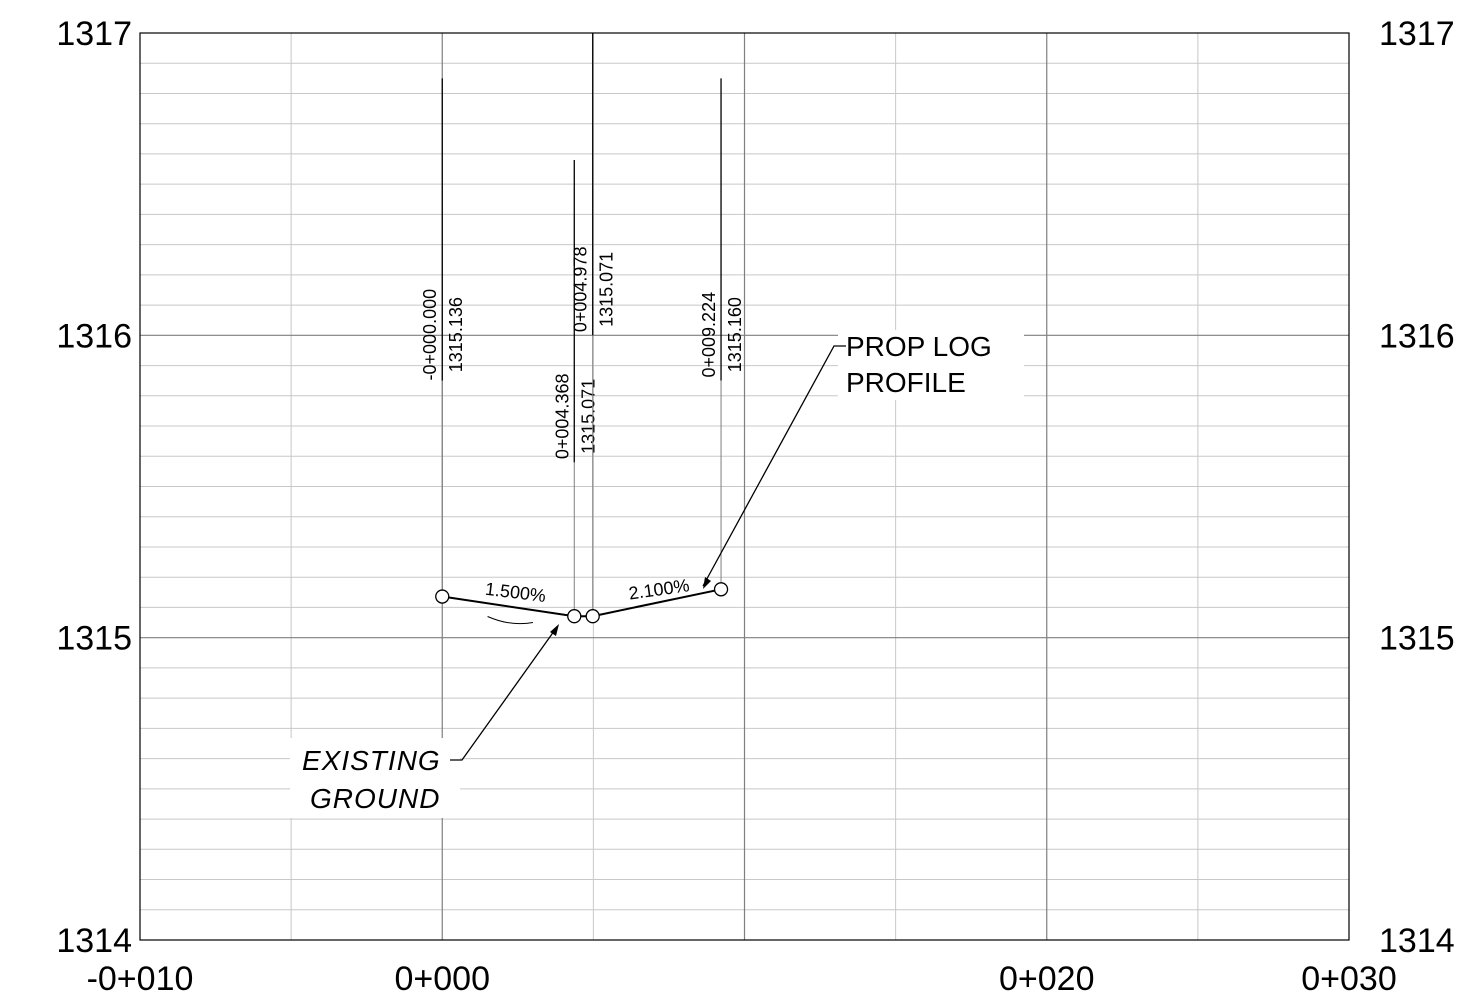 The height and width of the screenshot is (1002, 1462). I want to click on y-tick-label-left: 1315, so click(94, 639).